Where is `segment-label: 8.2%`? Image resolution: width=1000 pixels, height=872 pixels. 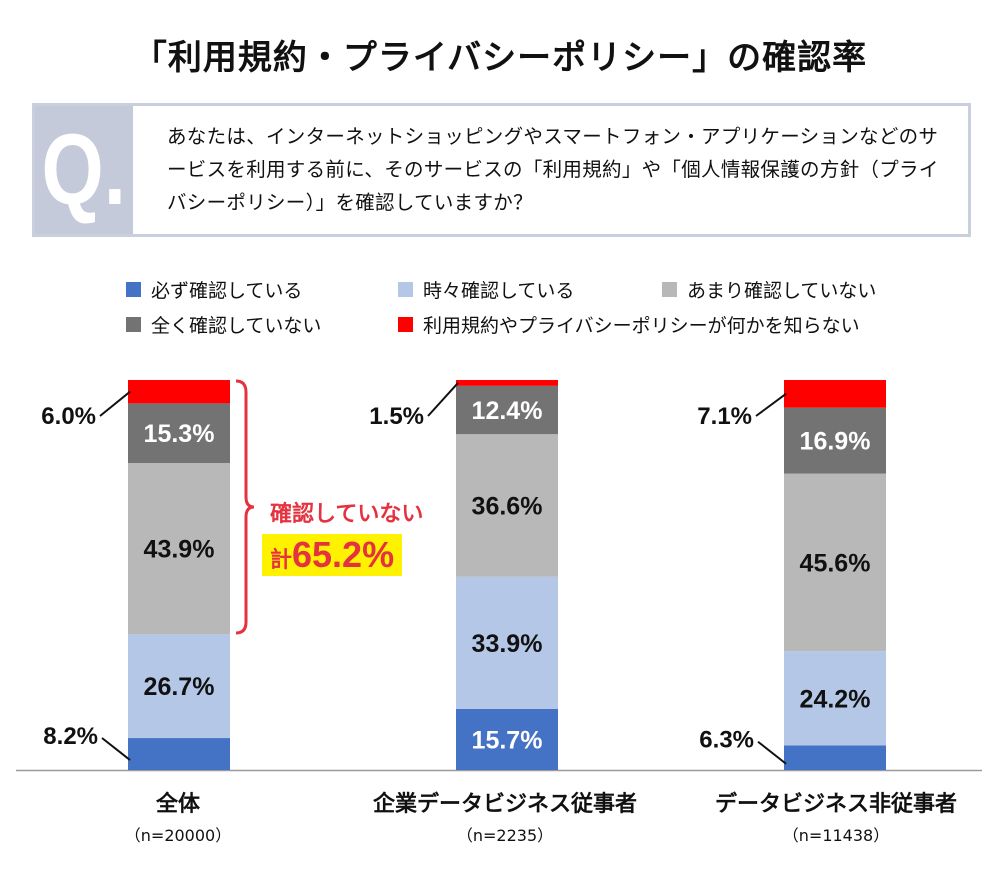 segment-label: 8.2% is located at coordinates (70, 736).